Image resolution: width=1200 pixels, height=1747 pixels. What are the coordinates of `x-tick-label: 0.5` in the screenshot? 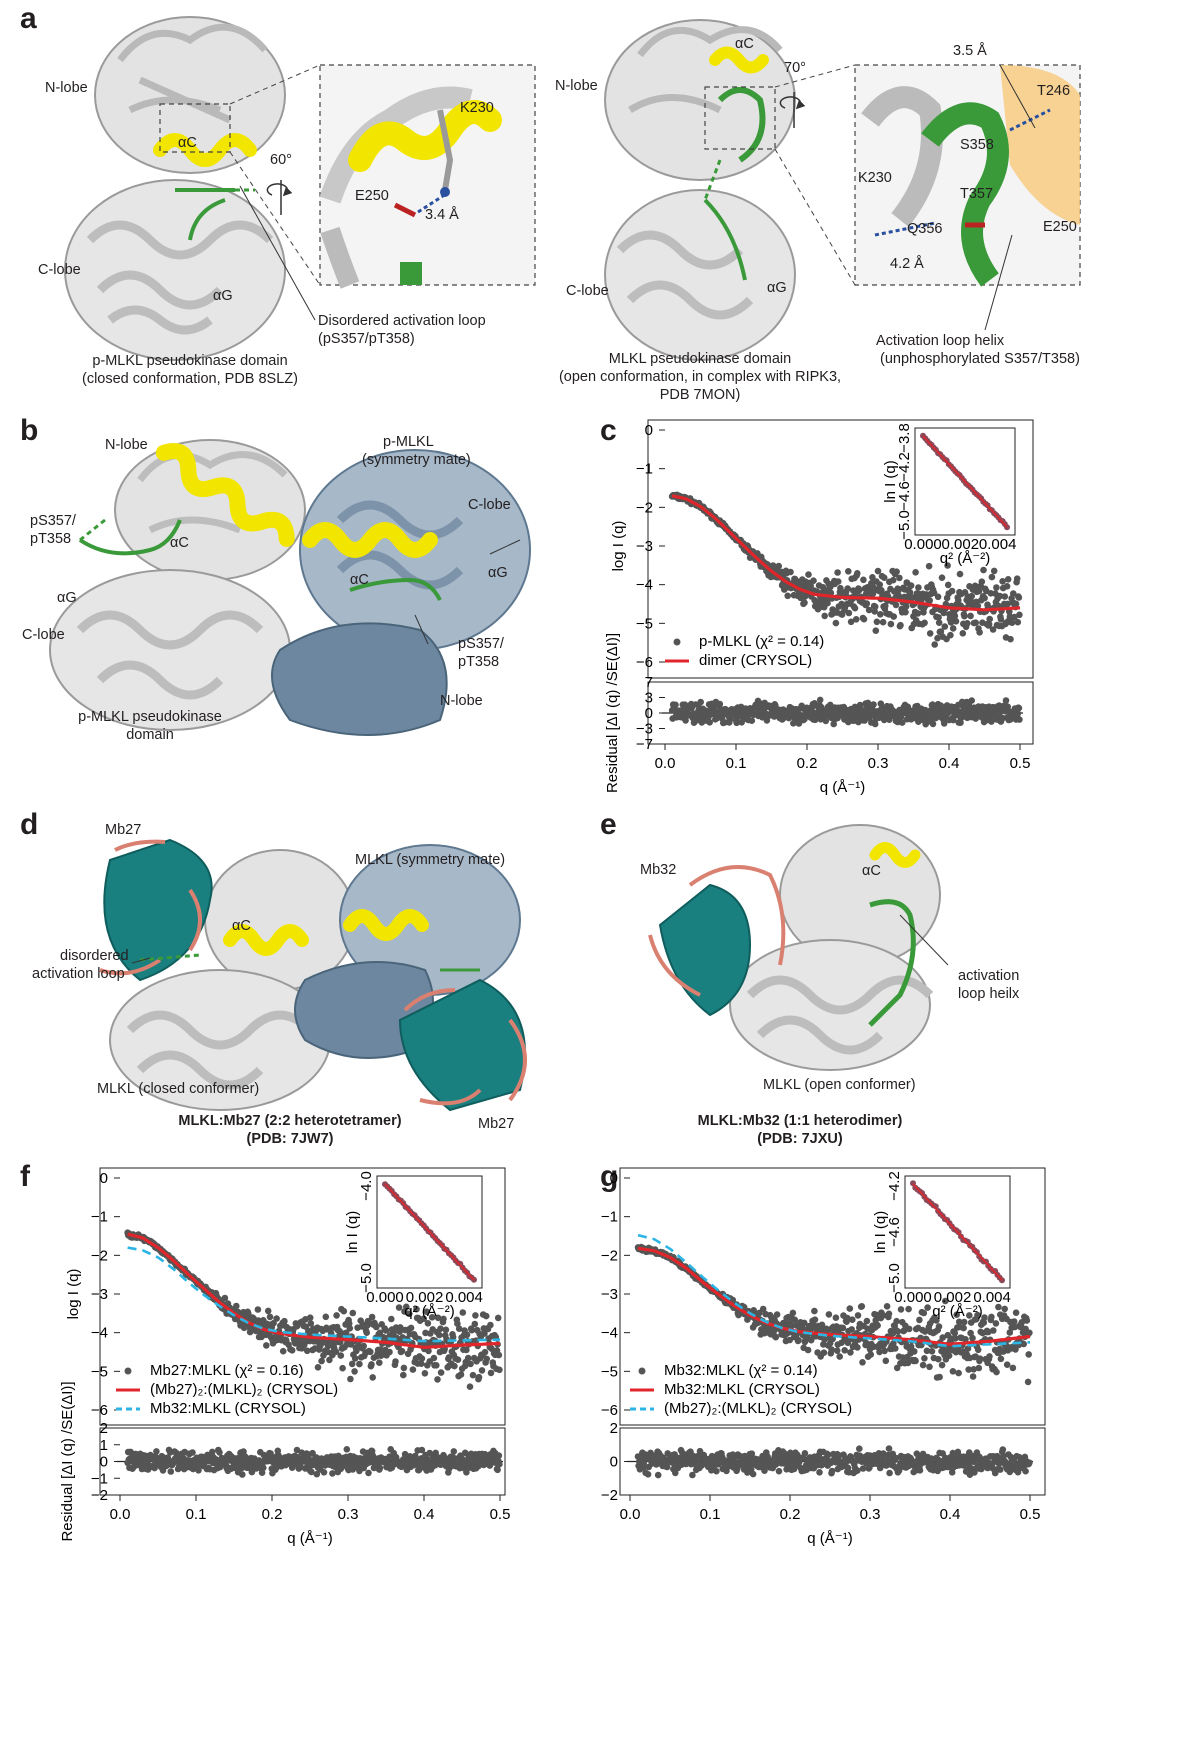 It's located at (1030, 1514).